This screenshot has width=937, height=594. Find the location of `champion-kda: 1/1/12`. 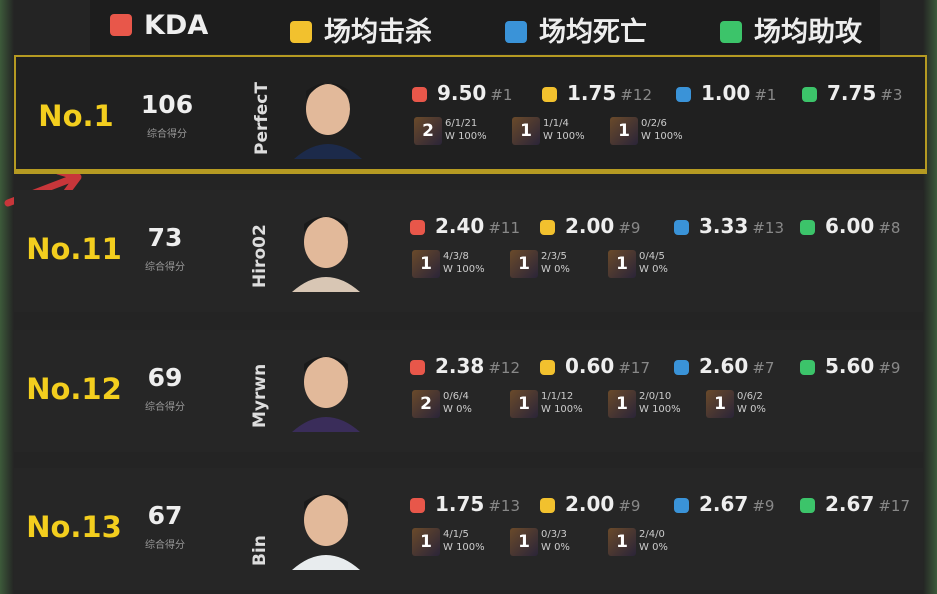

champion-kda: 1/1/12 is located at coordinates (557, 396).